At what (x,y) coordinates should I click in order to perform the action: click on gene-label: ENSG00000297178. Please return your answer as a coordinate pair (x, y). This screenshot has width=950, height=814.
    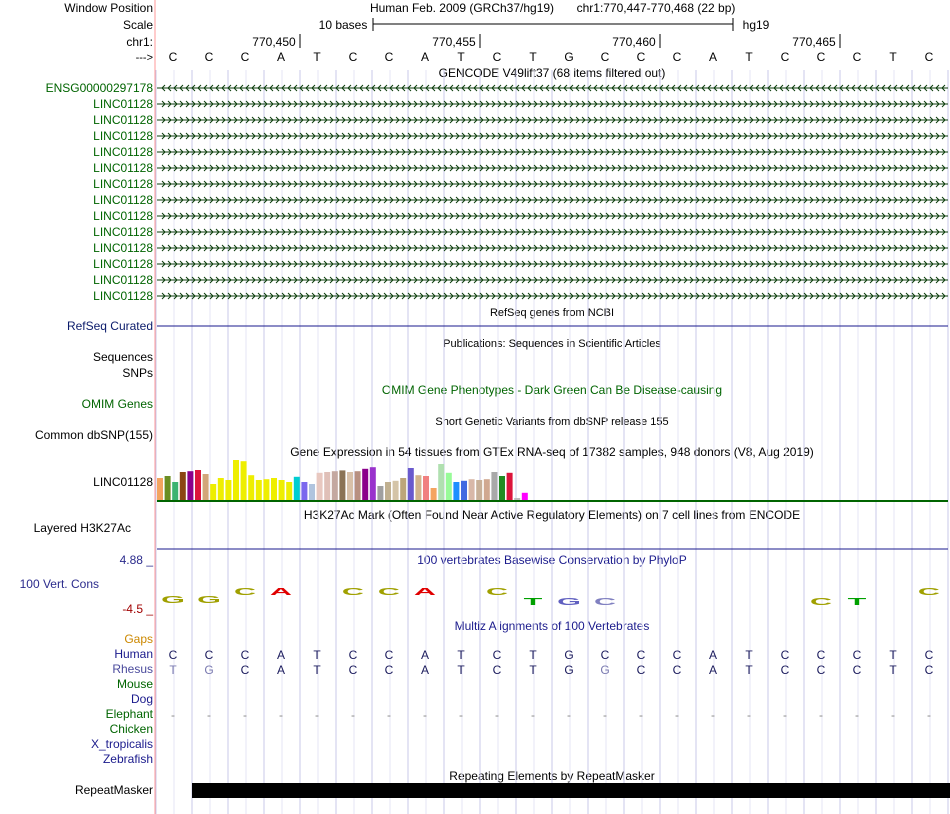
    Looking at the image, I should click on (99, 88).